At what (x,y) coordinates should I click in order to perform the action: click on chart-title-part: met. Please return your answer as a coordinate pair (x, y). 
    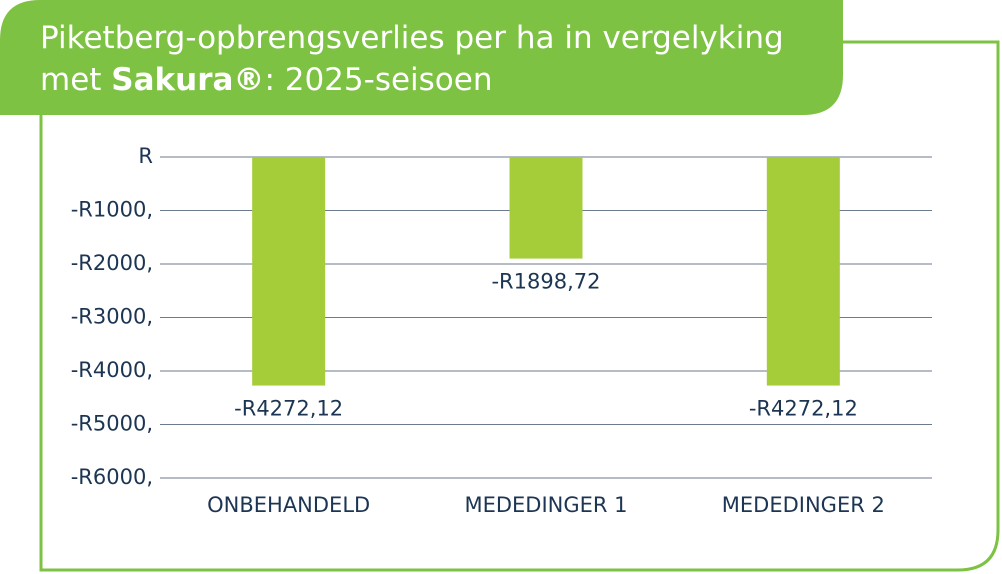
    Looking at the image, I should click on (70, 80).